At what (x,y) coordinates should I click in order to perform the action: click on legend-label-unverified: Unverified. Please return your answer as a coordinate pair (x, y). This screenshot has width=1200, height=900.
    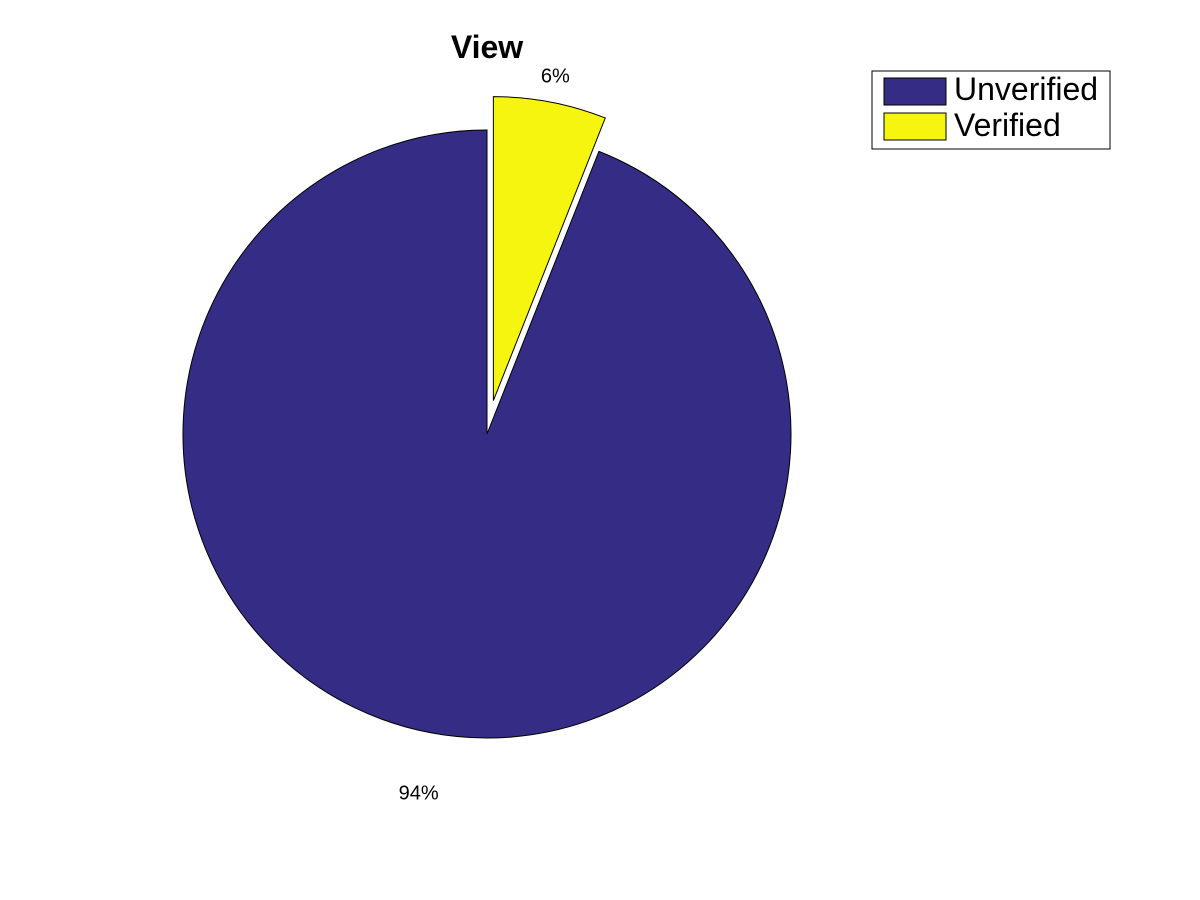
    Looking at the image, I should click on (1026, 89).